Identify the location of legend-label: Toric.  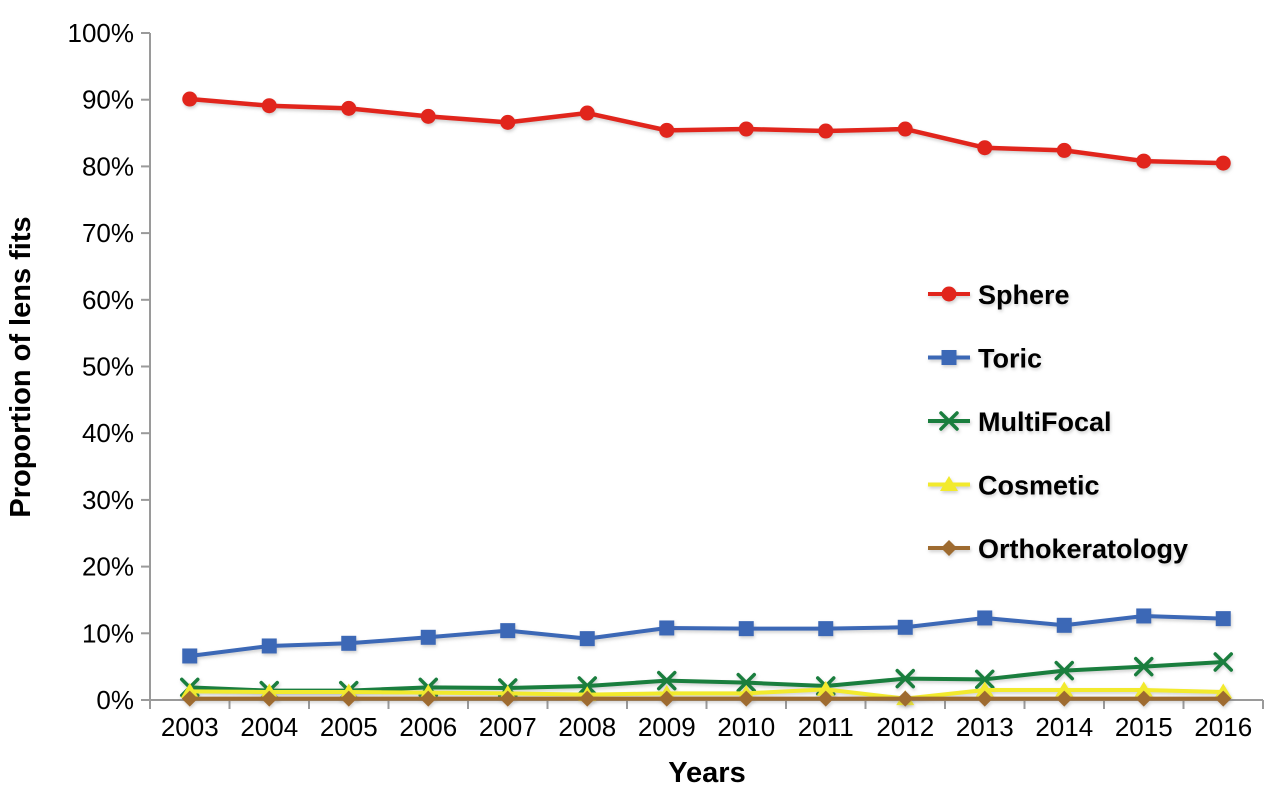
(1010, 359).